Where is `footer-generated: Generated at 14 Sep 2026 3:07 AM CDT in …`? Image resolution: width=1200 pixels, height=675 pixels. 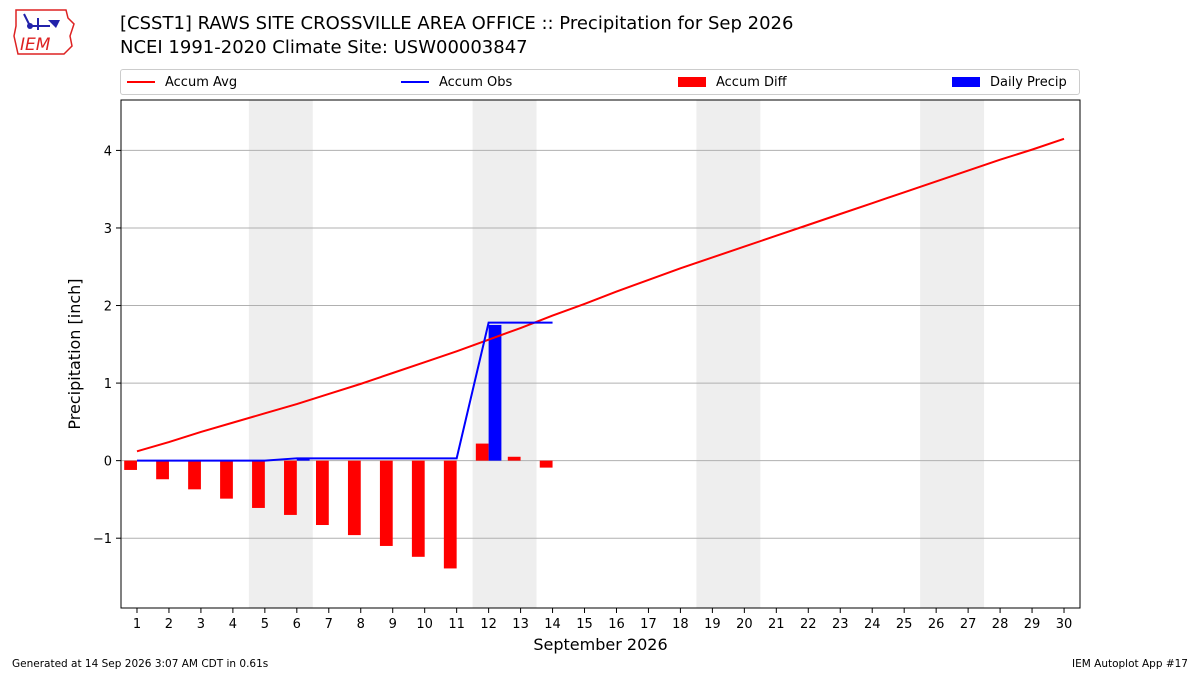 footer-generated: Generated at 14 Sep 2026 3:07 AM CDT in … is located at coordinates (140, 664).